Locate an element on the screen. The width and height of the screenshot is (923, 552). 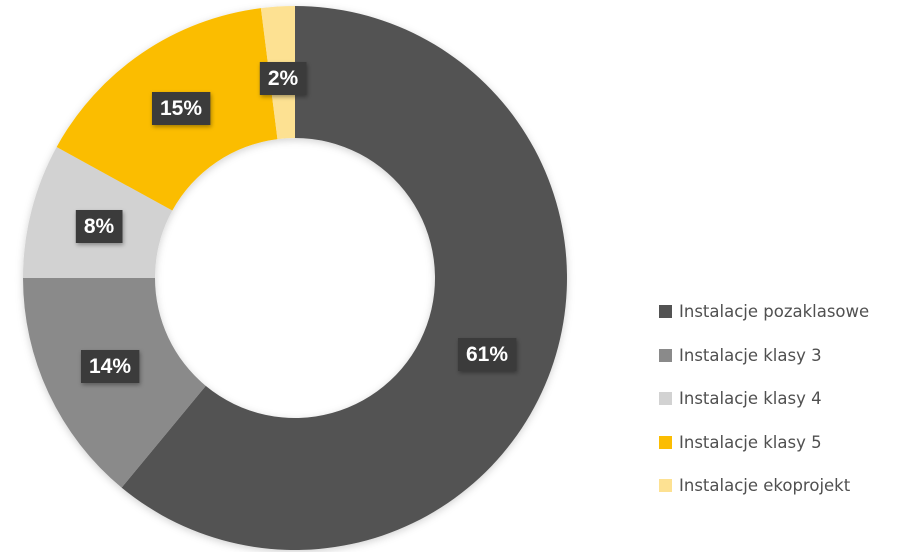
data-label-text: 8% is located at coordinates (99, 226).